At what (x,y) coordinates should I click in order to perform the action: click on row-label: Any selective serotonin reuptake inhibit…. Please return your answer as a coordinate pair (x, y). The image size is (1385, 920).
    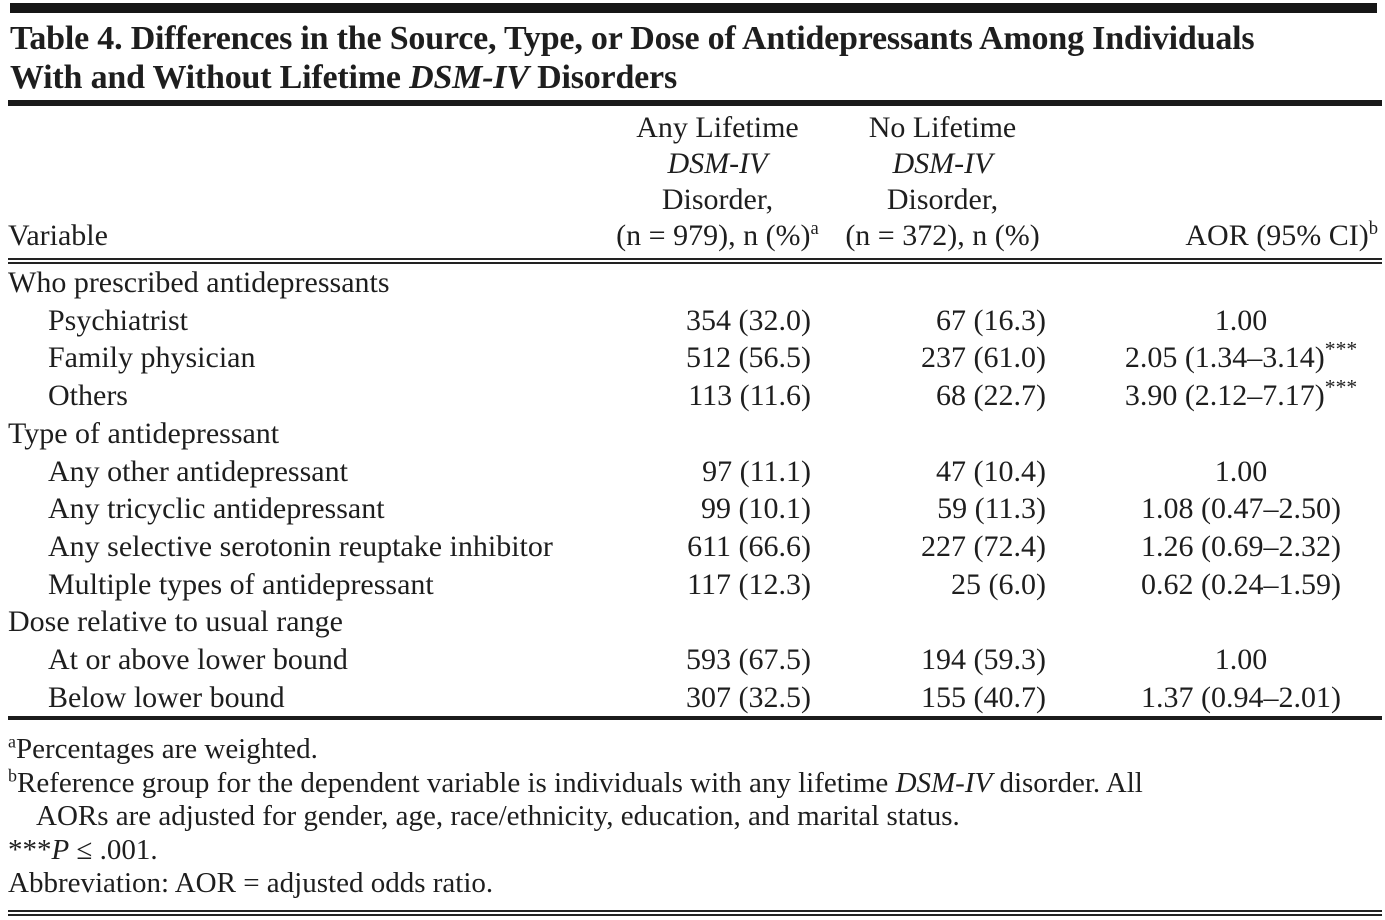
    Looking at the image, I should click on (300, 546).